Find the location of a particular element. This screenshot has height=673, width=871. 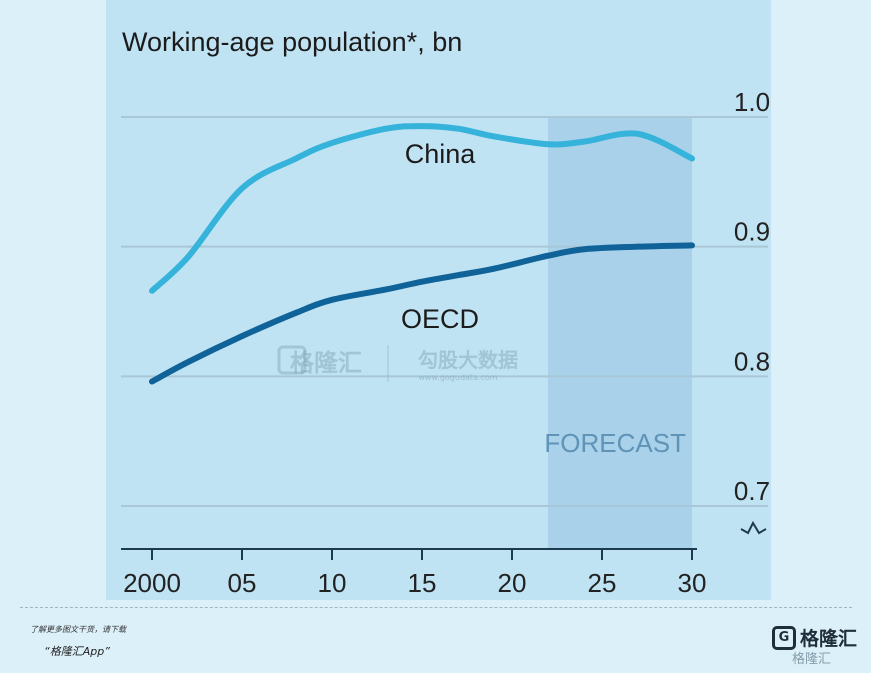

x-tick-label: 2000 is located at coordinates (152, 583).